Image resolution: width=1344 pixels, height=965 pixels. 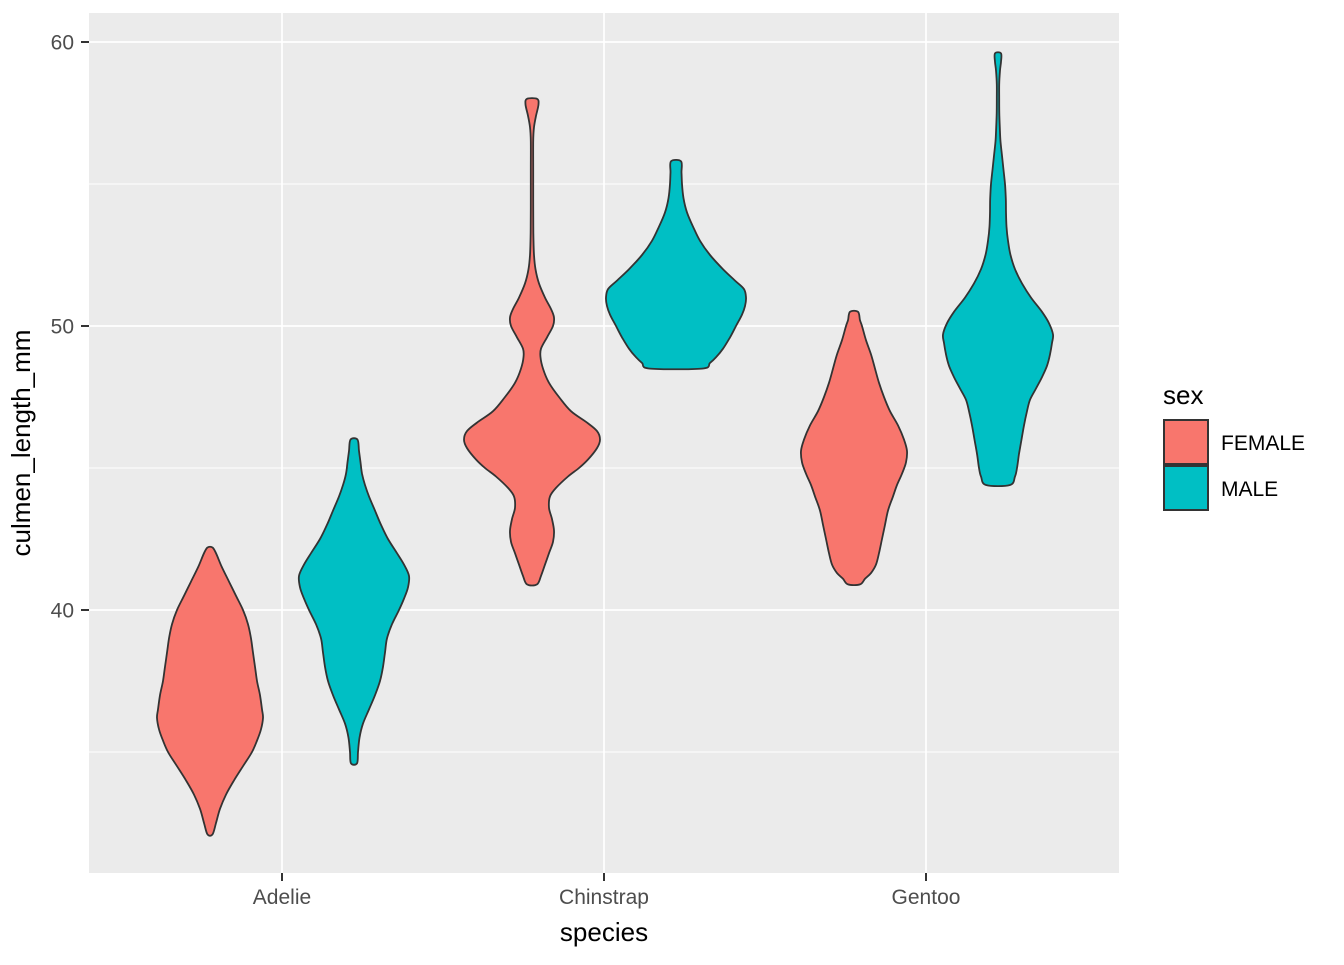 What do you see at coordinates (354, 601) in the screenshot?
I see `violin-adelie-male` at bounding box center [354, 601].